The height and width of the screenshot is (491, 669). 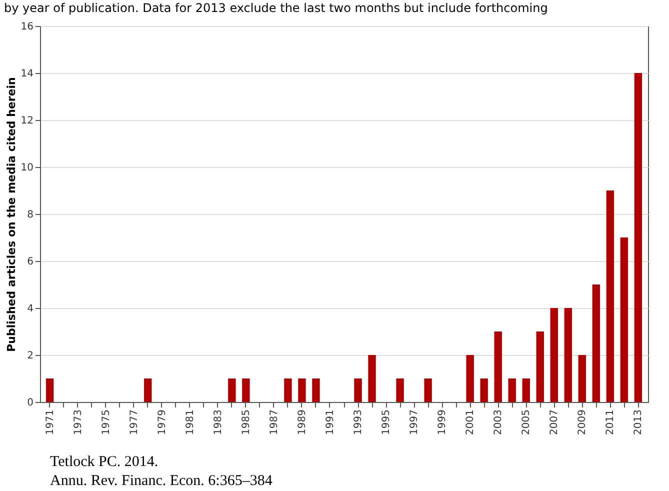 I want to click on x-tick-label: 1971, so click(x=50, y=422).